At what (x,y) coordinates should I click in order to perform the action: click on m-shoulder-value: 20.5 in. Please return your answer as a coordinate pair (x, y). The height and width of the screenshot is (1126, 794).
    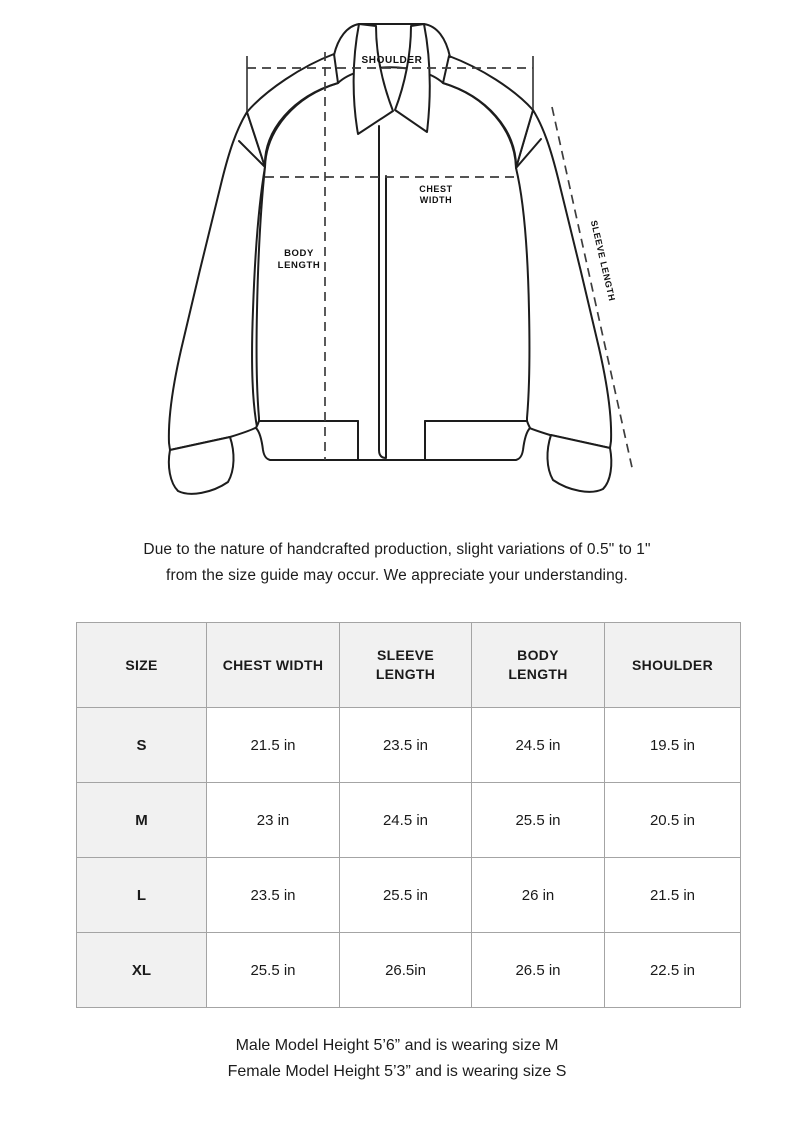
    Looking at the image, I should click on (672, 820).